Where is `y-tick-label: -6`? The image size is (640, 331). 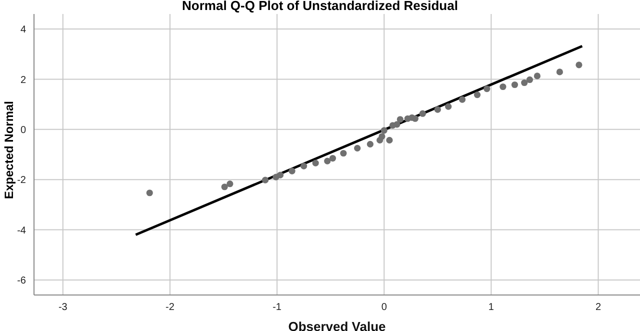 y-tick-label: -6 is located at coordinates (21, 280).